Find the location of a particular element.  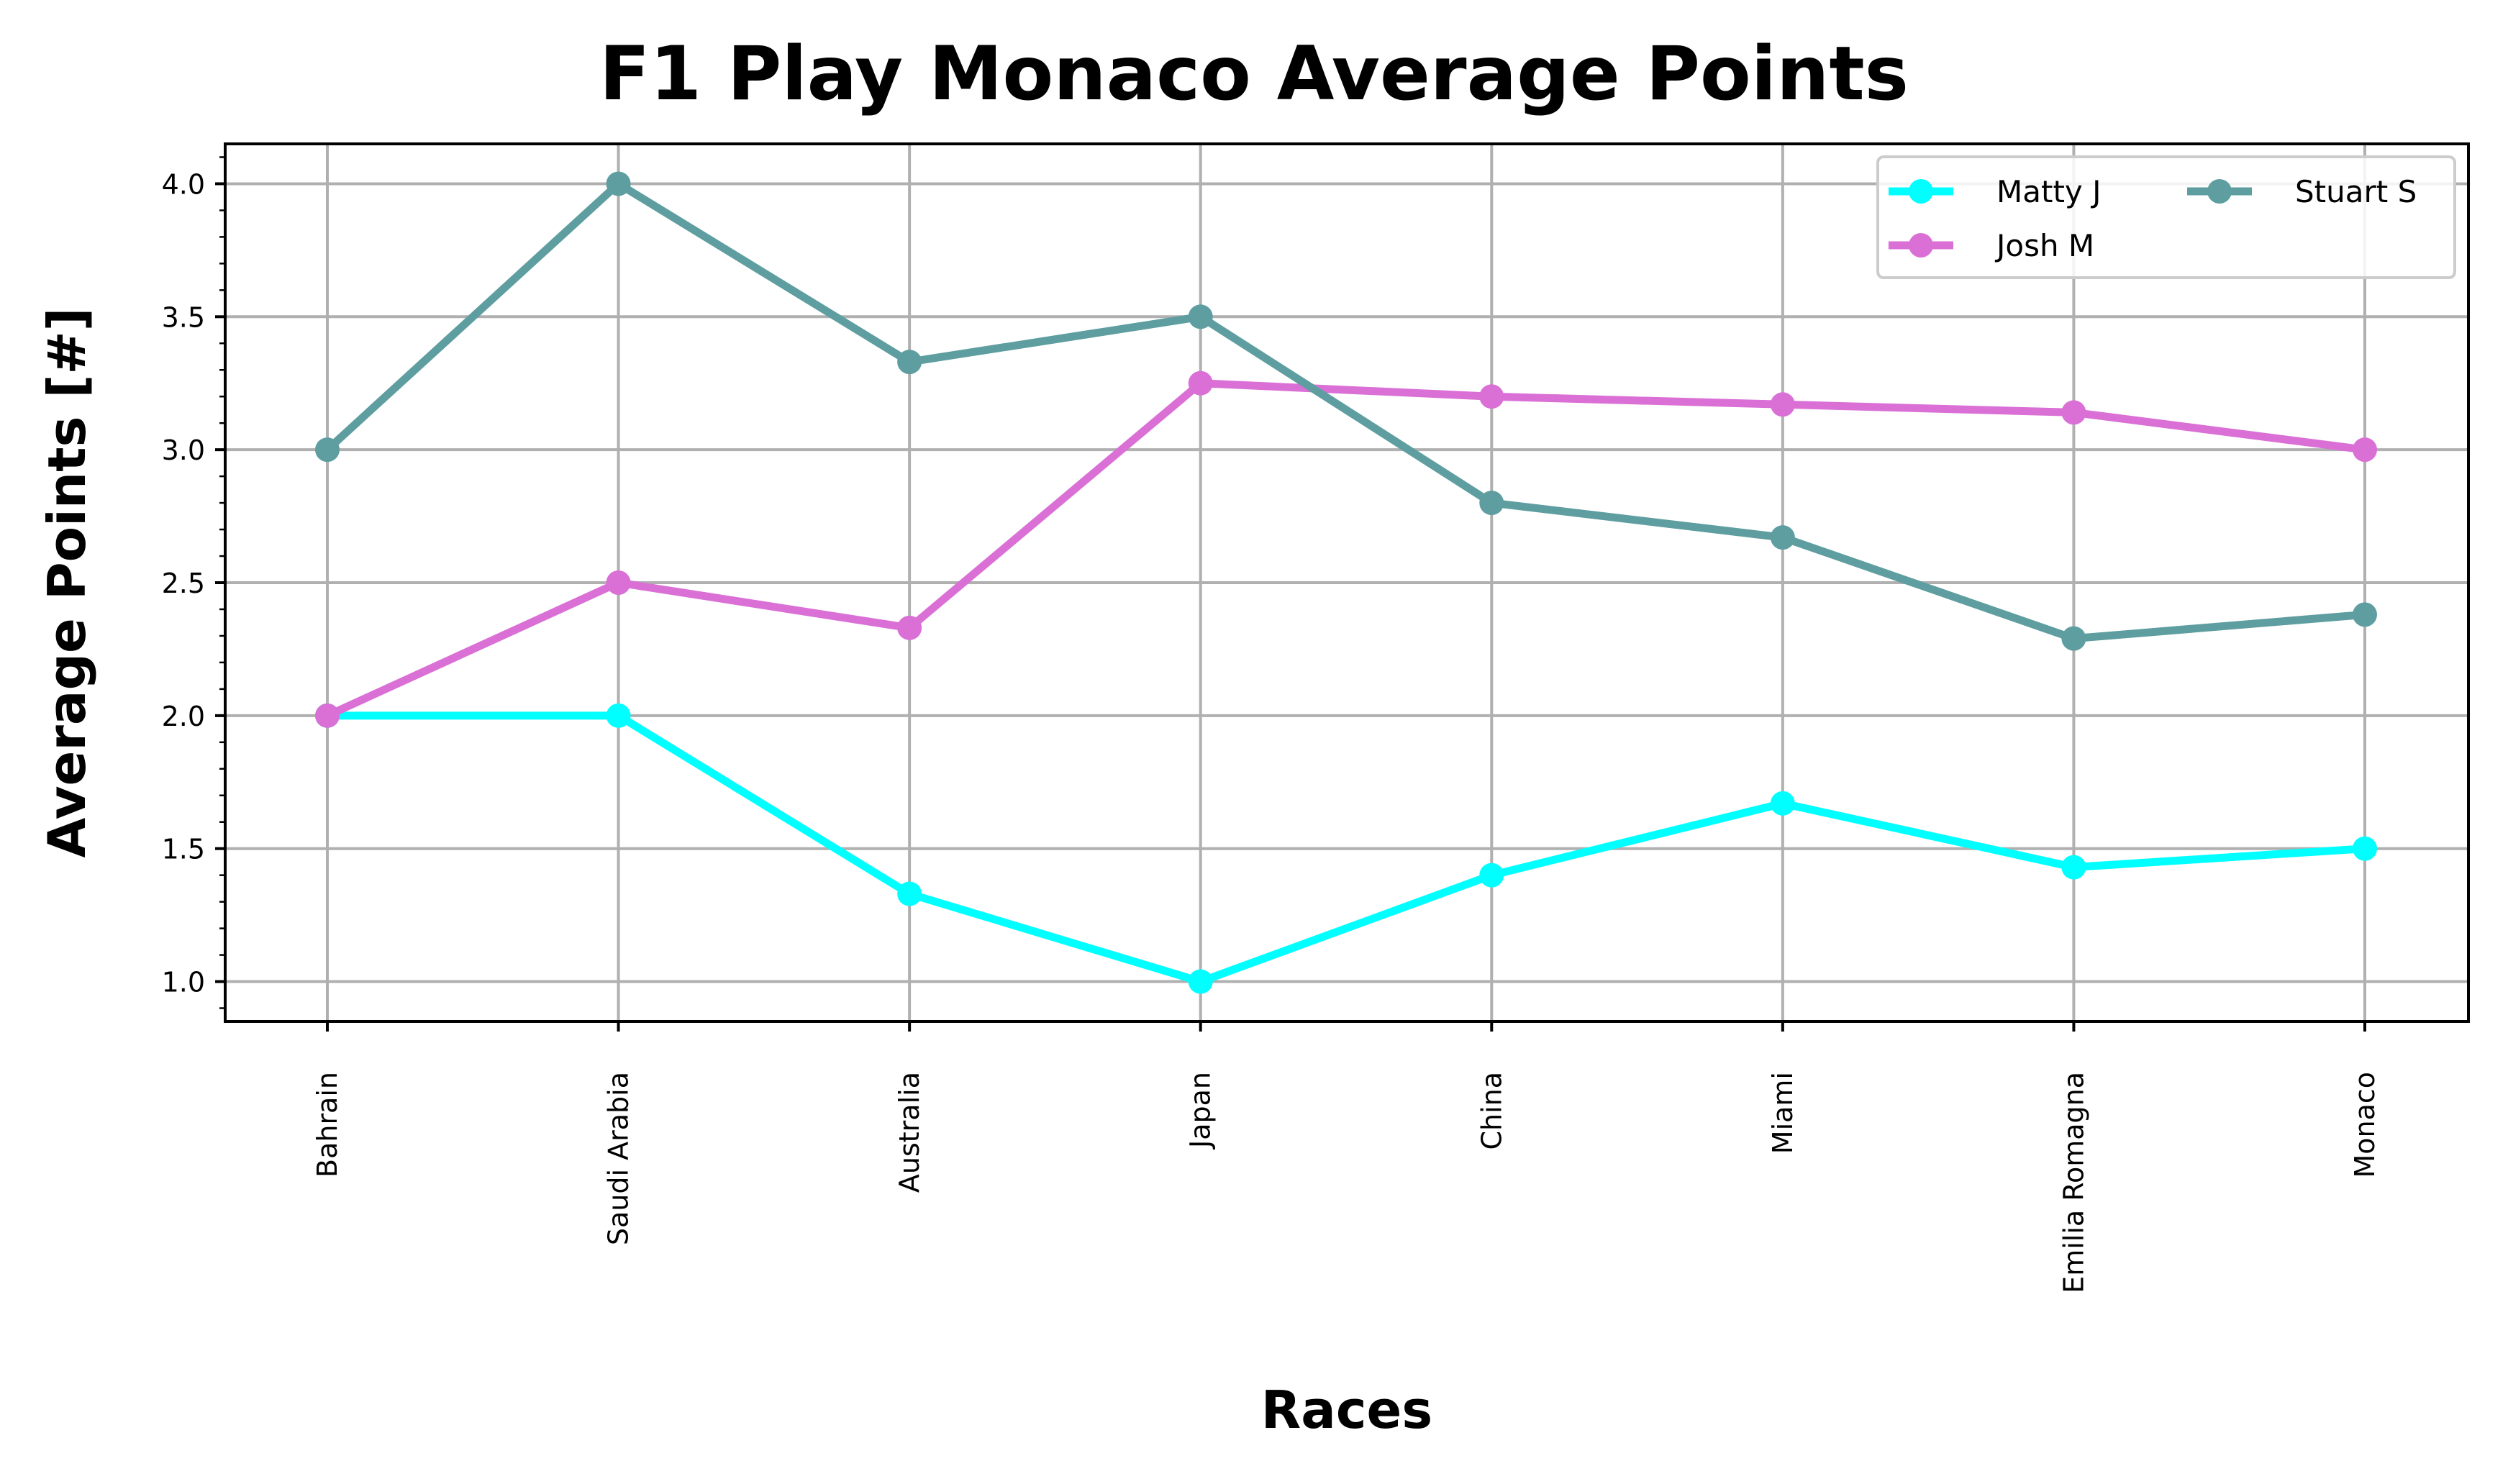

y-tick-label: 3.5 is located at coordinates (184, 317).